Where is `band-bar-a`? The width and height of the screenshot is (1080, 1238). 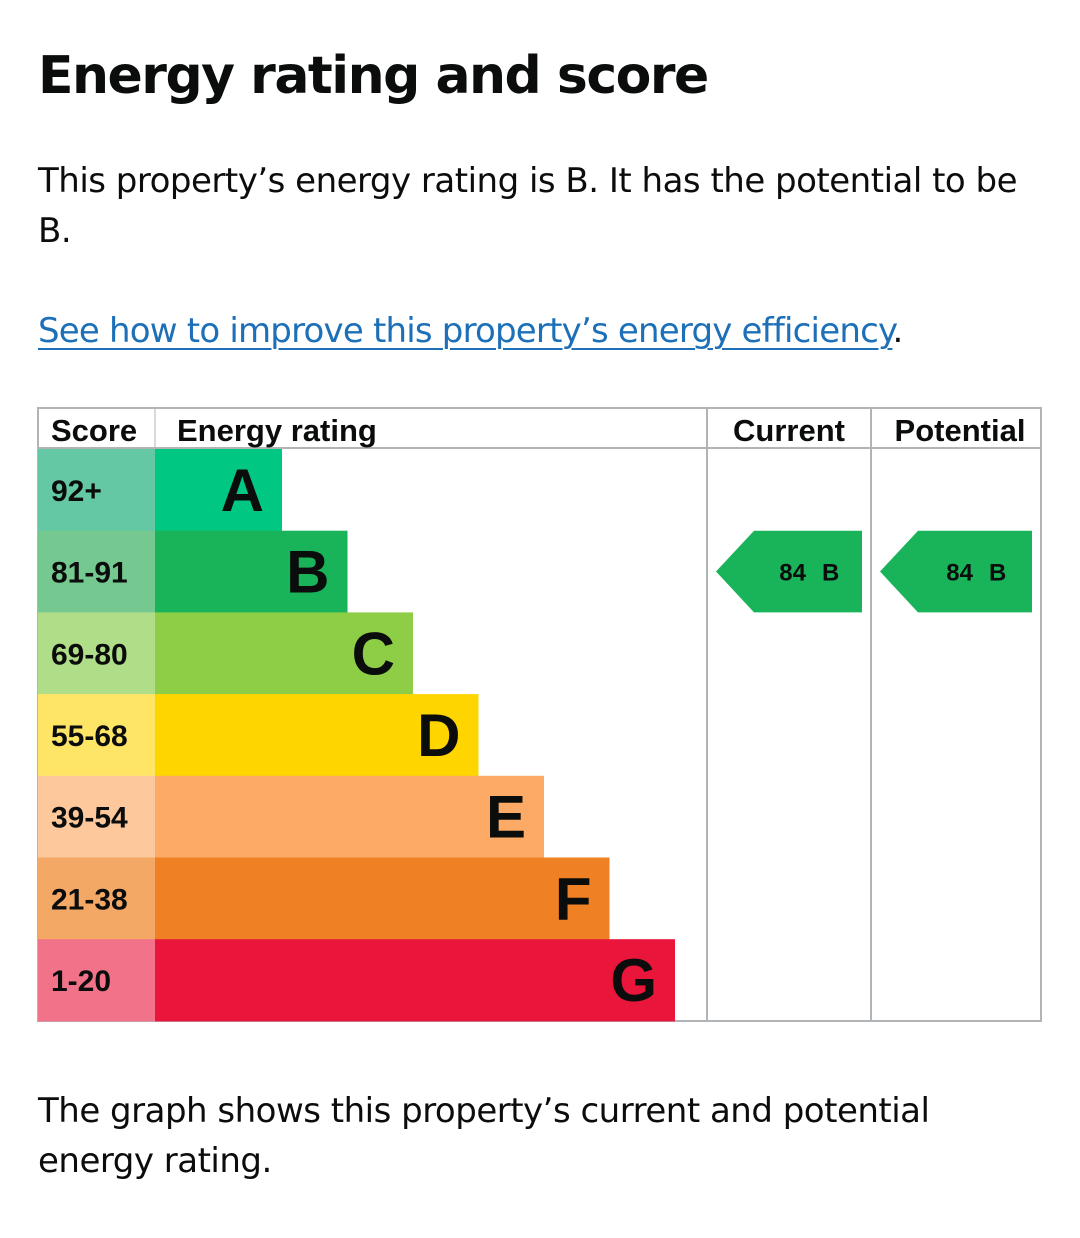
band-bar-a is located at coordinates (218, 490).